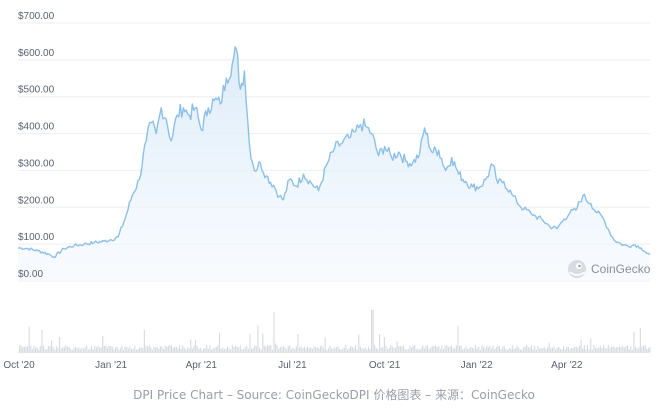  What do you see at coordinates (36, 127) in the screenshot?
I see `y-tick-label: $400.00` at bounding box center [36, 127].